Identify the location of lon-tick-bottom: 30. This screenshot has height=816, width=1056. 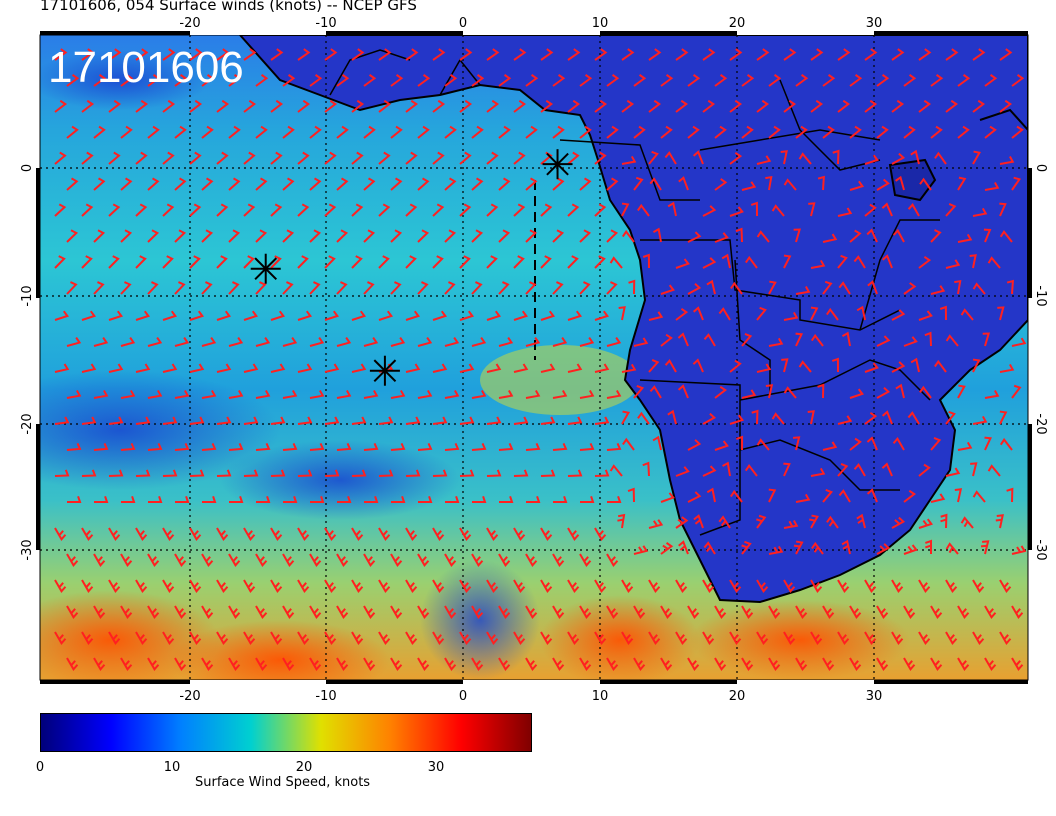
(874, 696).